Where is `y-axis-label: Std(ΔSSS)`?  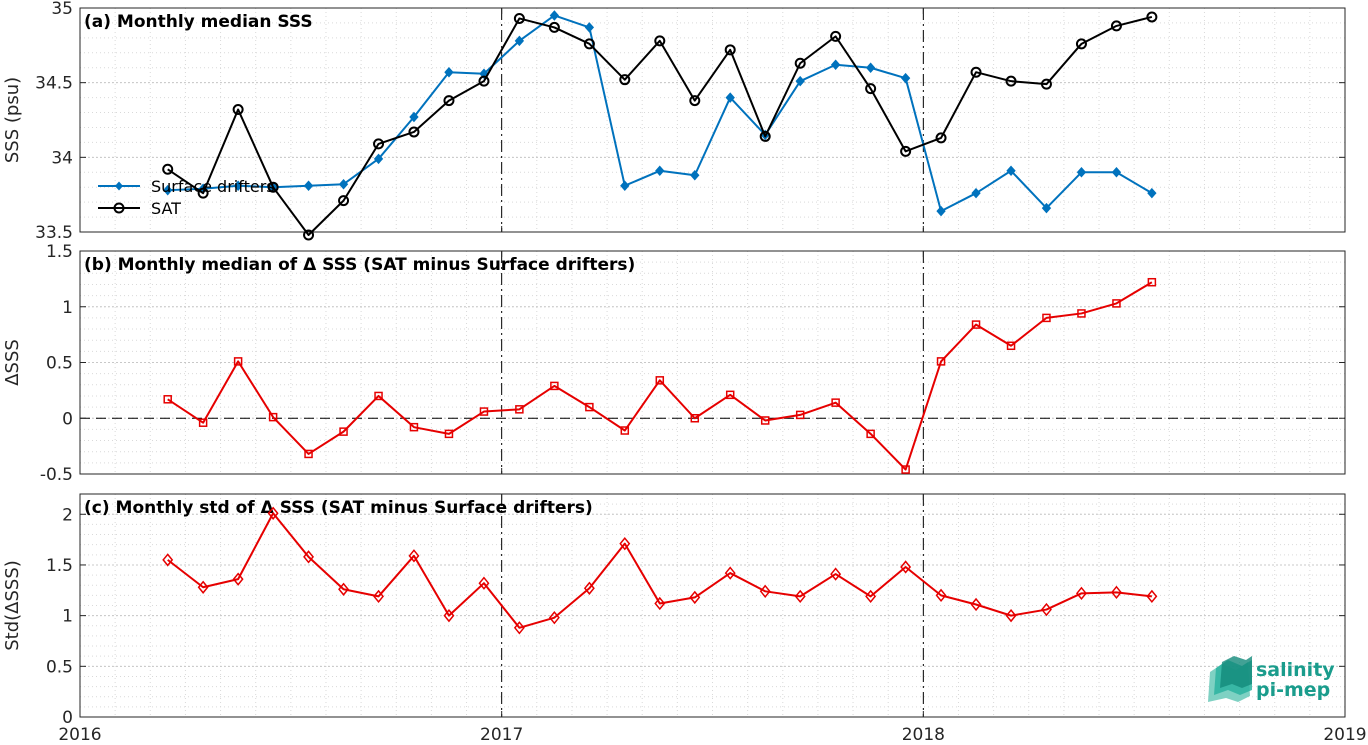 y-axis-label: Std(ΔSSS) is located at coordinates (12, 605).